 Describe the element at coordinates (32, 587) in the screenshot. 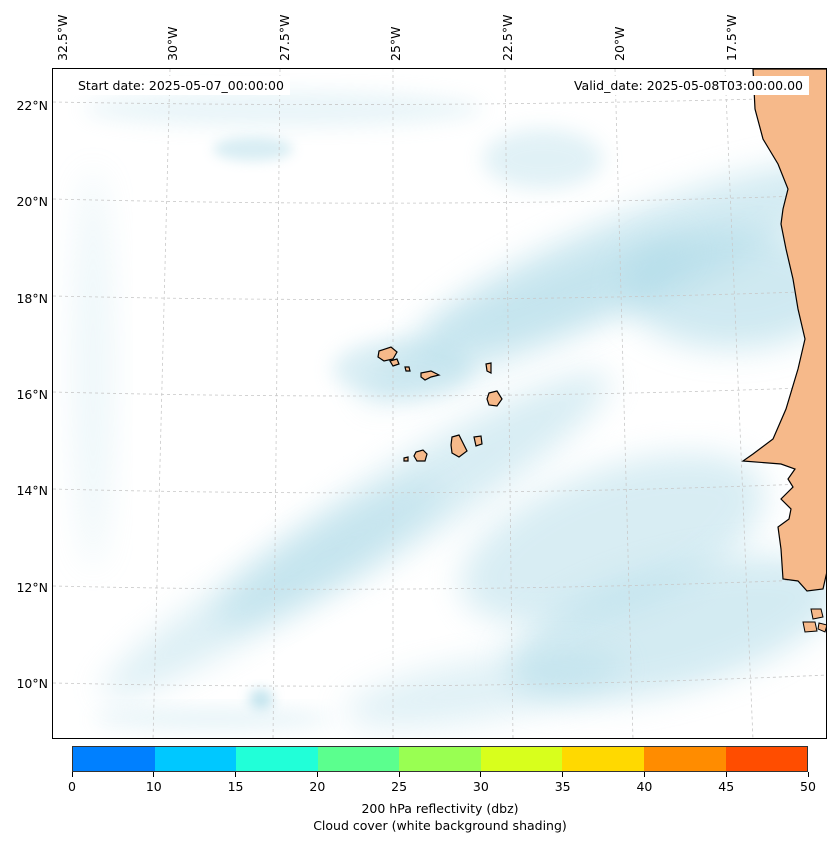

I see `lat-label-12n: 12°N` at that location.